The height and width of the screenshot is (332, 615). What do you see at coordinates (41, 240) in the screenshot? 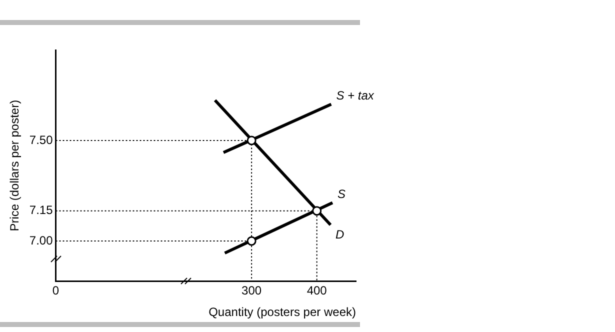
I see `y-tick-label: 7.00` at bounding box center [41, 240].